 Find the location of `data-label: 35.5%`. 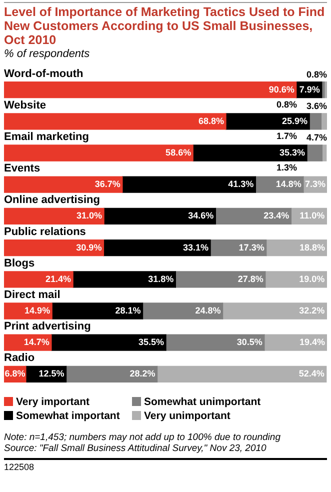

data-label: 35.5% is located at coordinates (151, 342).